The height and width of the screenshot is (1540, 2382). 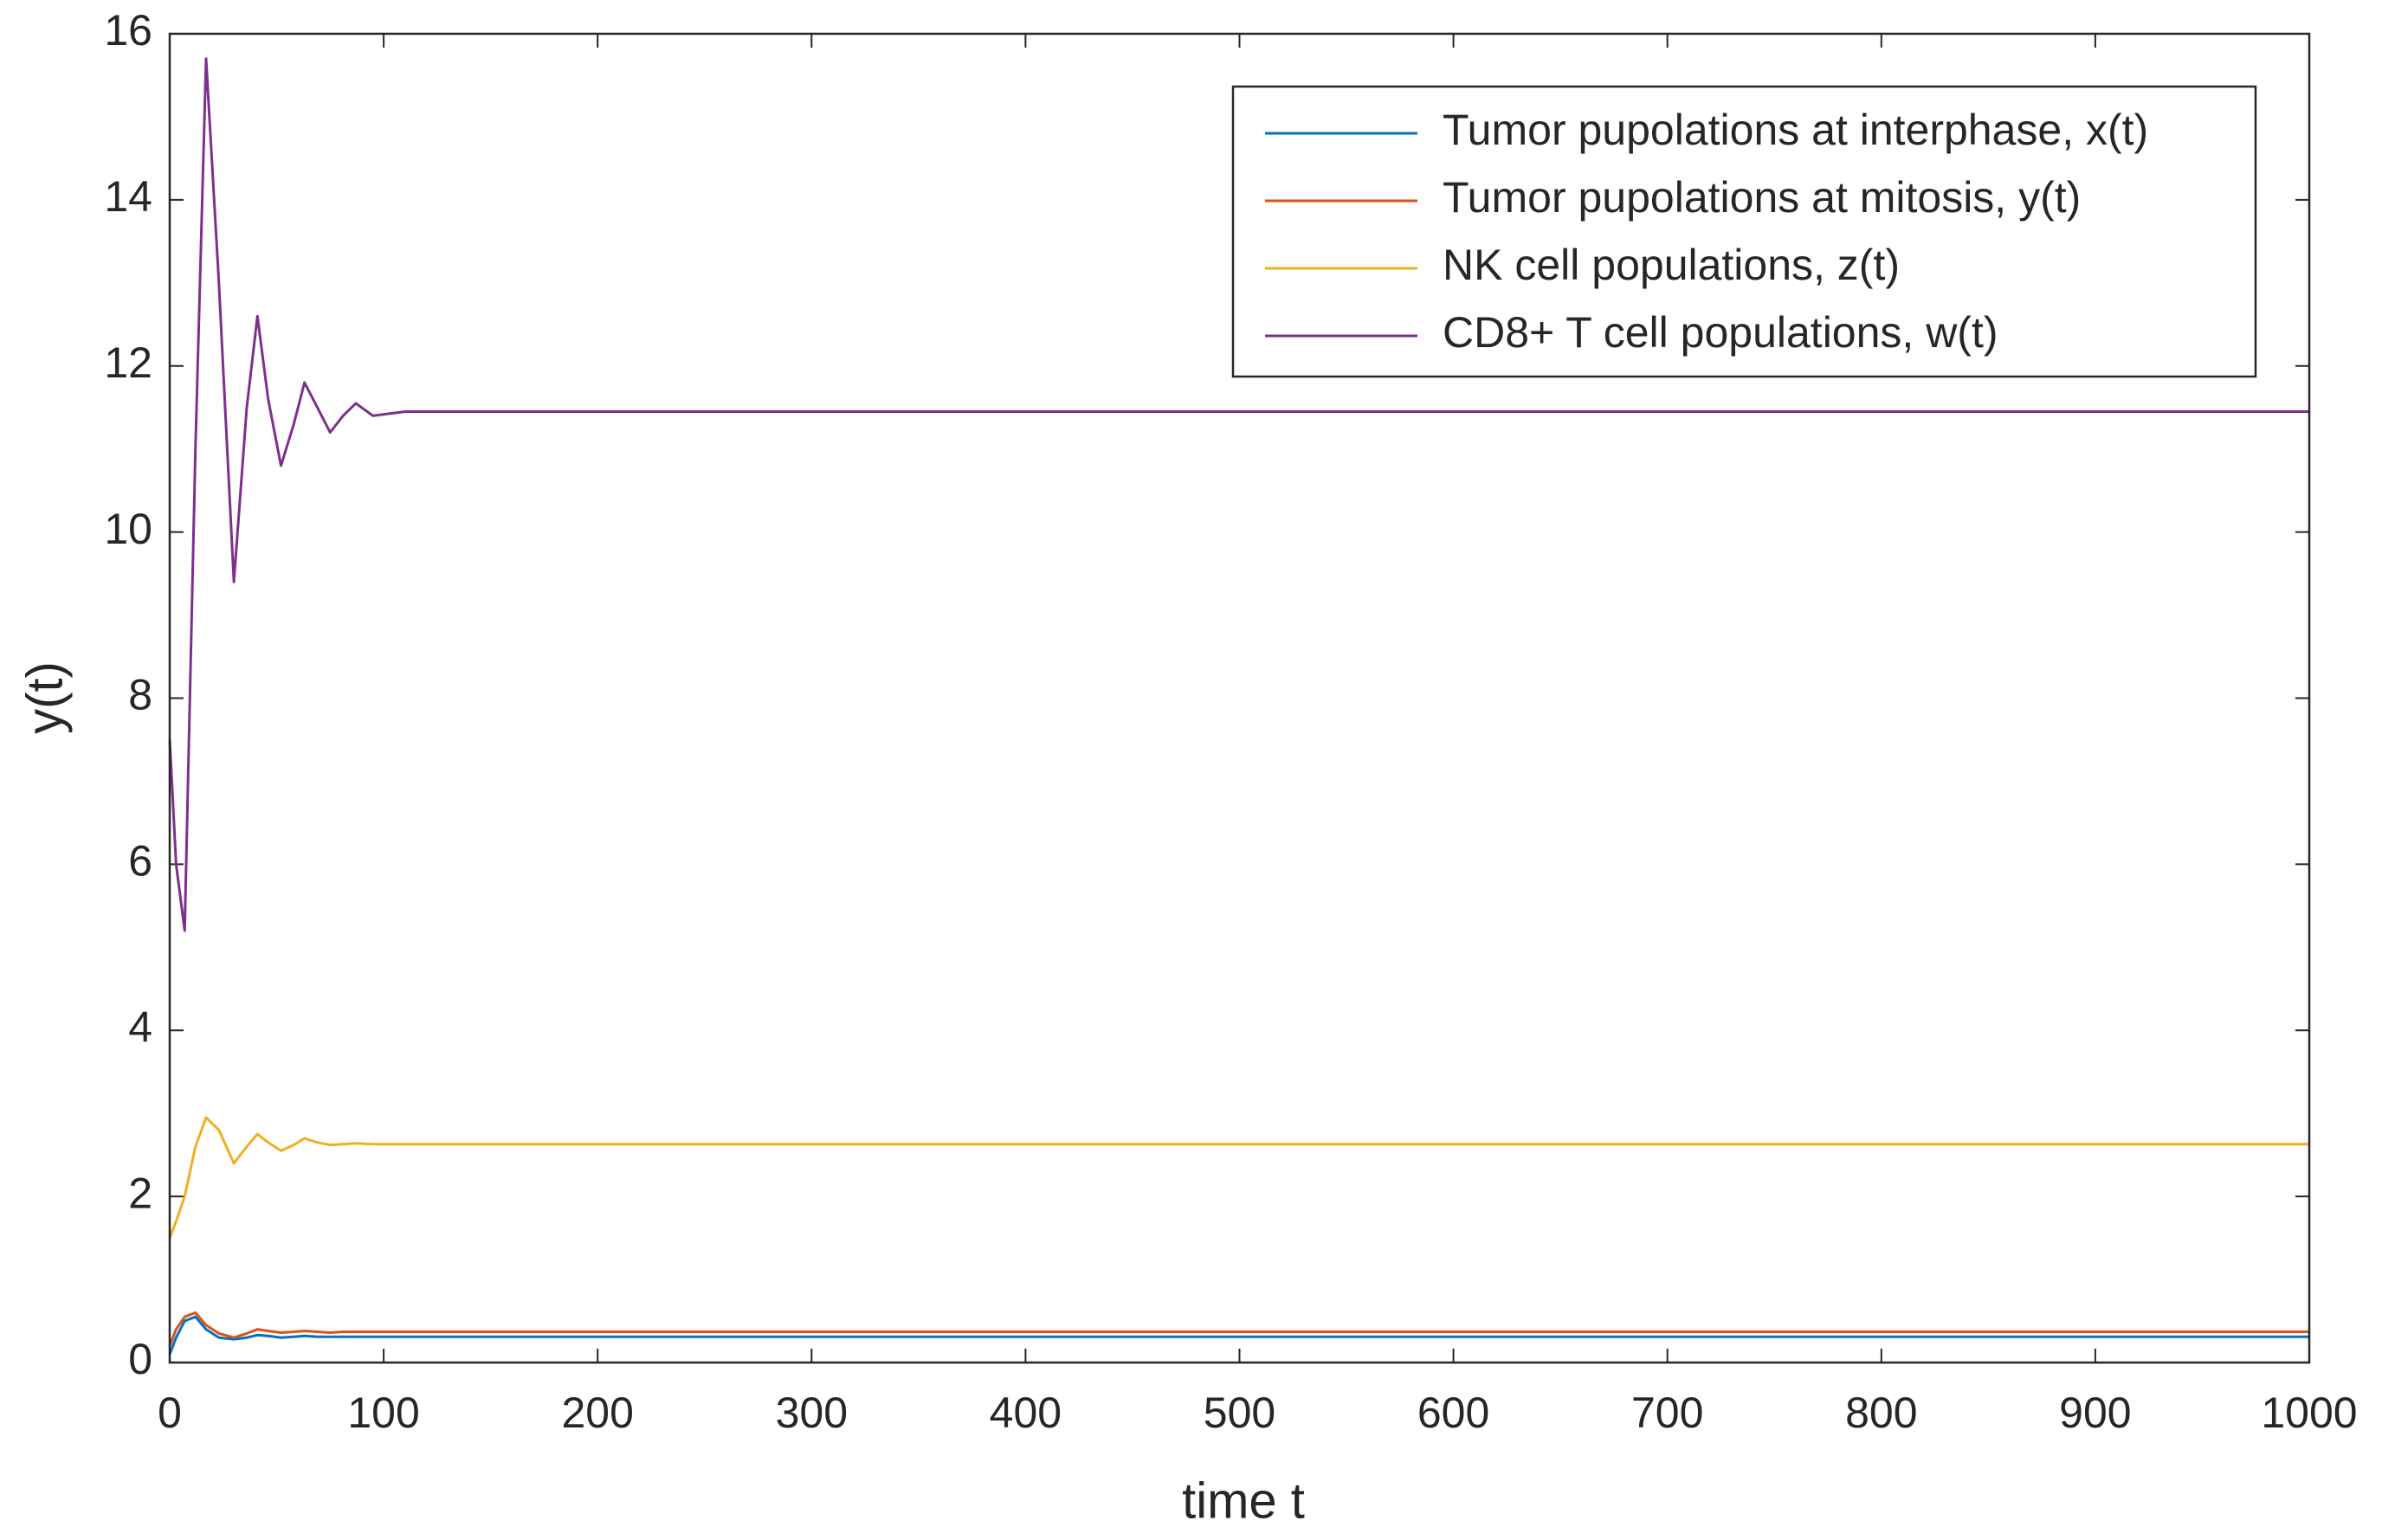 What do you see at coordinates (44, 697) in the screenshot?
I see `y-axis-label: y(t)` at bounding box center [44, 697].